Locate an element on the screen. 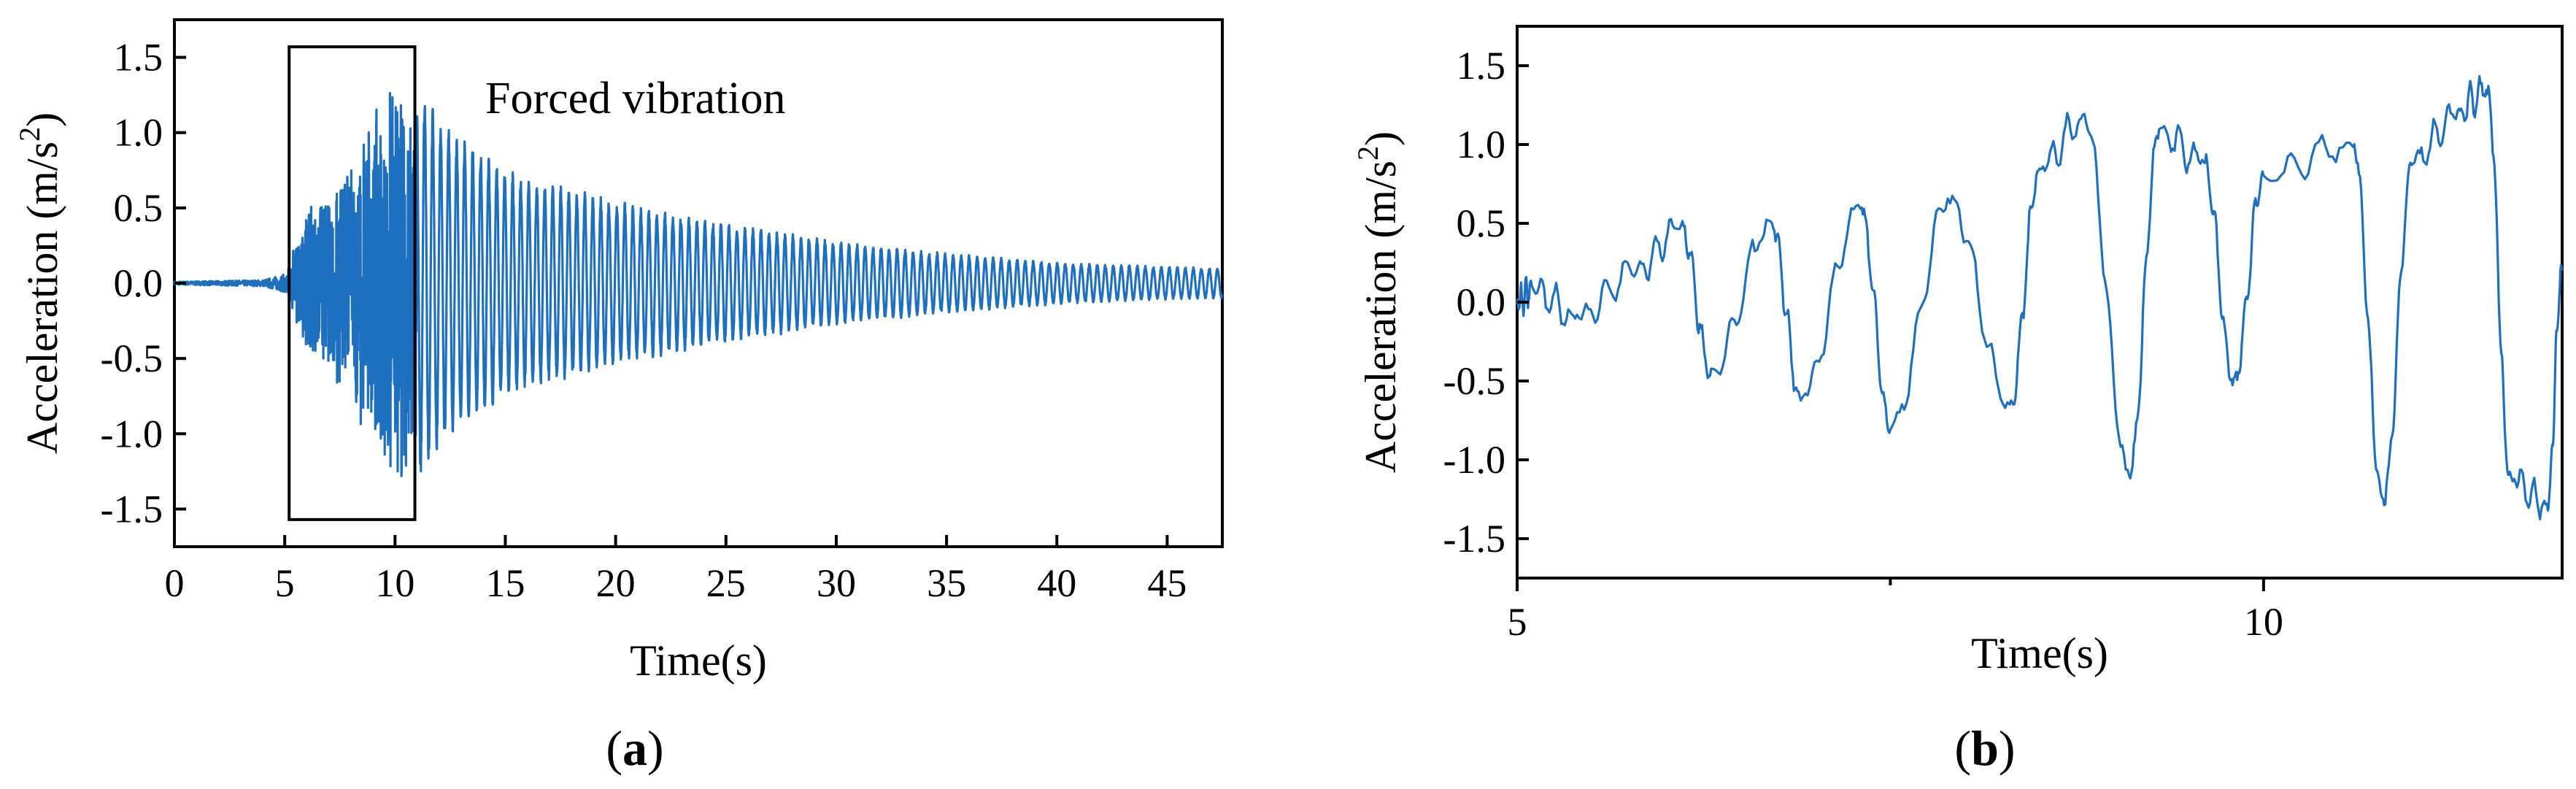  panel-a-caption: (a) is located at coordinates (634, 748).